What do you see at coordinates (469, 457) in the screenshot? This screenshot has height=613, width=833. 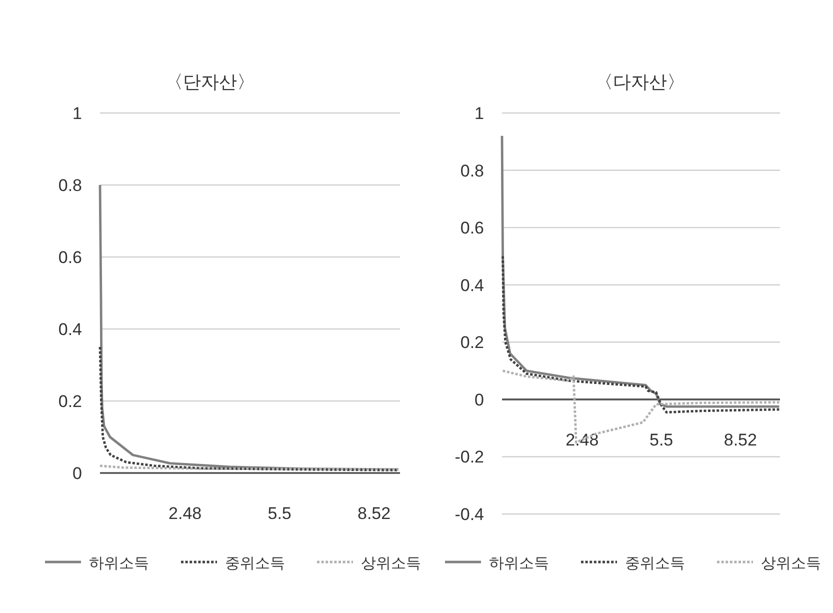 I see `y-tick-label: -0.2` at bounding box center [469, 457].